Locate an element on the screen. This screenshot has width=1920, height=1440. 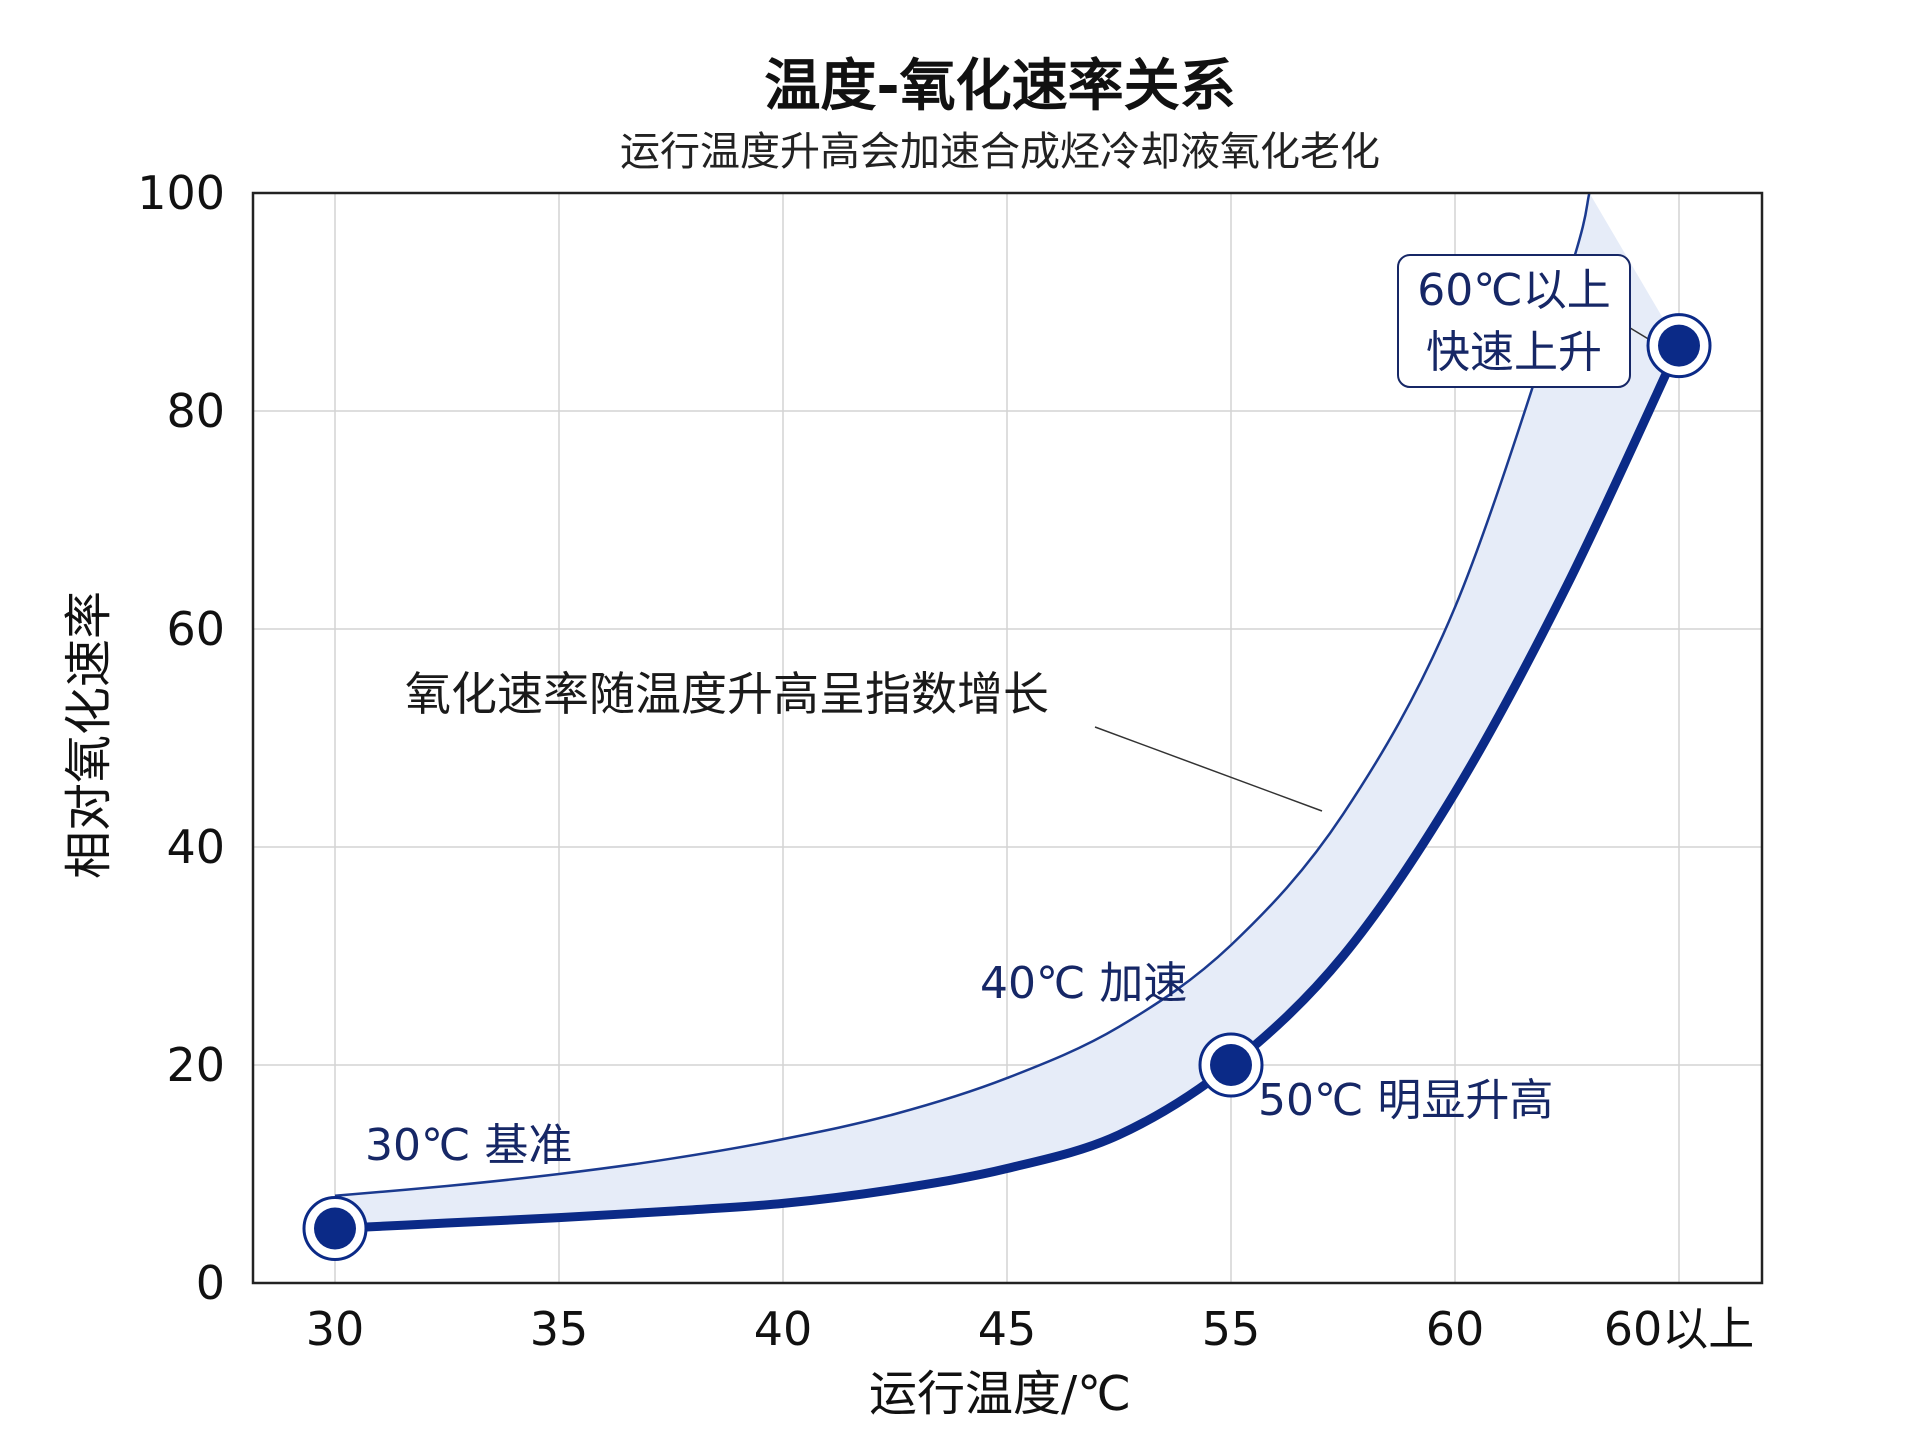
y-tick-label-60: 60 is located at coordinates (195, 629).